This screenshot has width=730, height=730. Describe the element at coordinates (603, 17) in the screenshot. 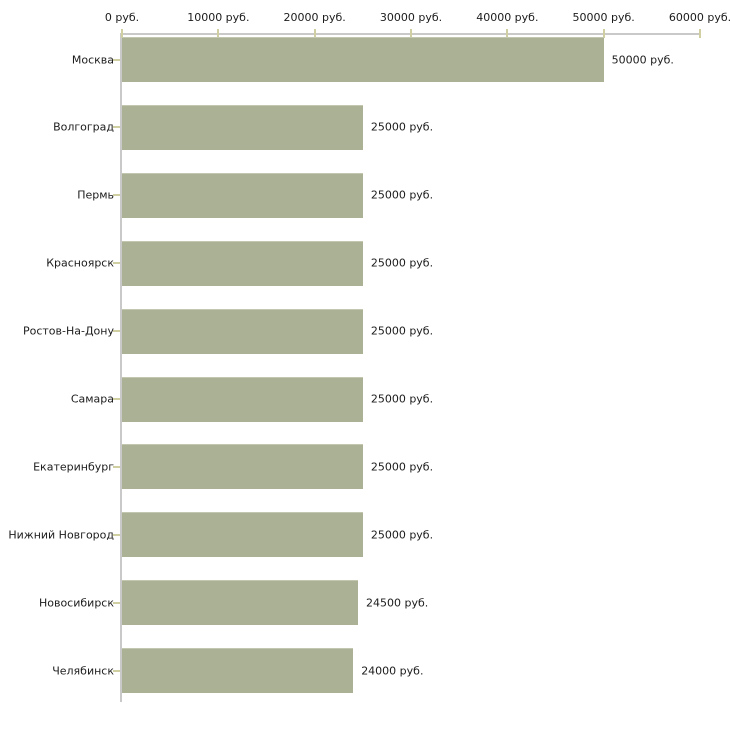

I see `x-axis-tick-label: 50000 руб.` at that location.